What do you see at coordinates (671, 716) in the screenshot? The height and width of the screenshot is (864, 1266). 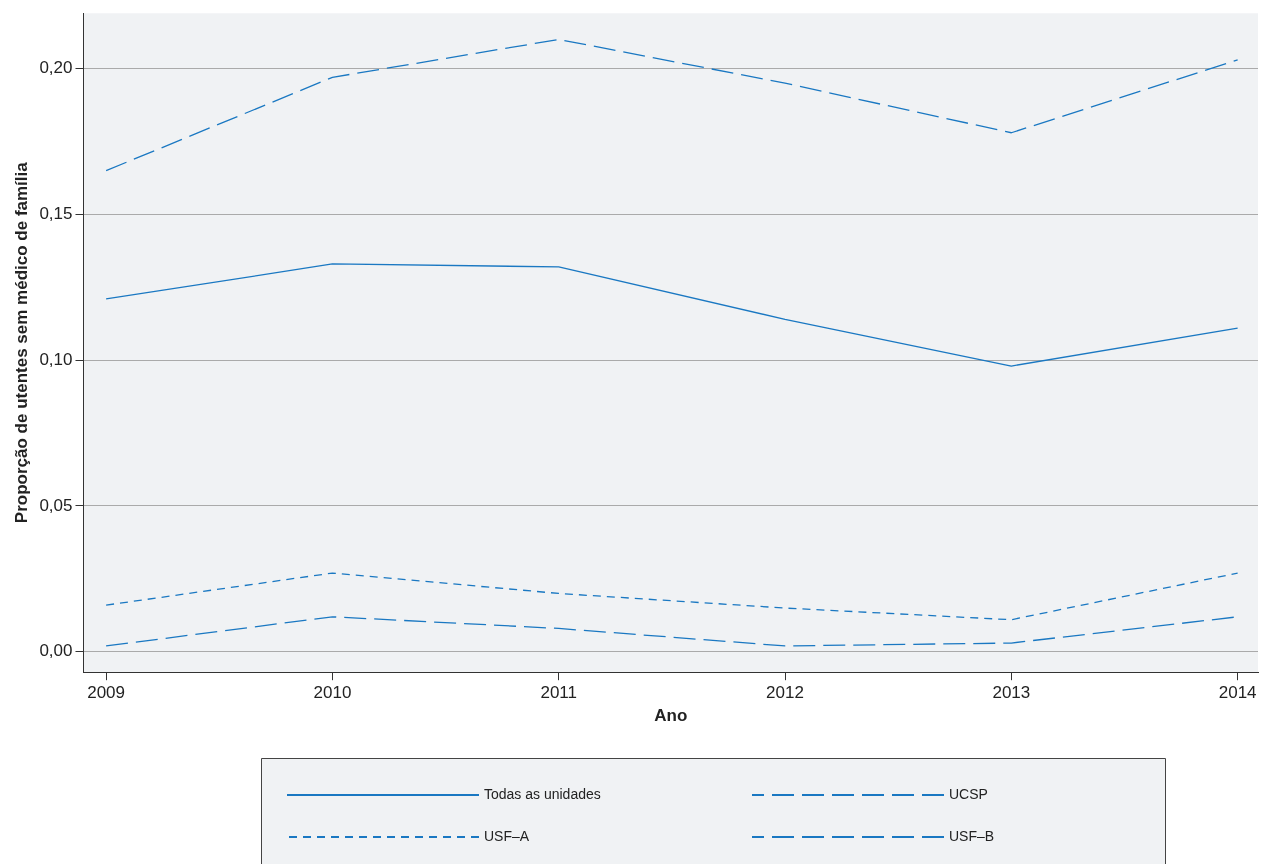 I see `x-axis-title: Ano` at bounding box center [671, 716].